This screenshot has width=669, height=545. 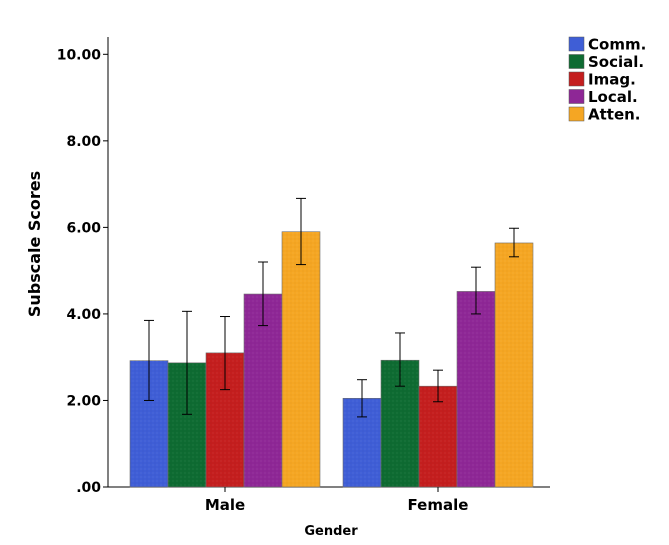 I want to click on y-axis-title: Subscale Scores, so click(x=34, y=244).